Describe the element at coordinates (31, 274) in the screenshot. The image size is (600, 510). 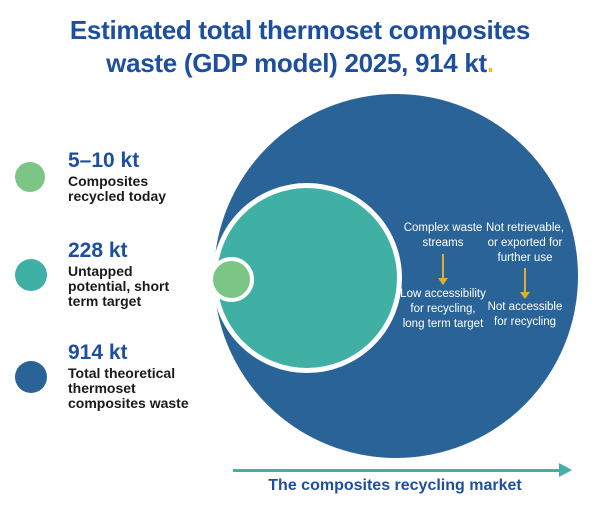
I see `legend-swatch-teal-circle` at that location.